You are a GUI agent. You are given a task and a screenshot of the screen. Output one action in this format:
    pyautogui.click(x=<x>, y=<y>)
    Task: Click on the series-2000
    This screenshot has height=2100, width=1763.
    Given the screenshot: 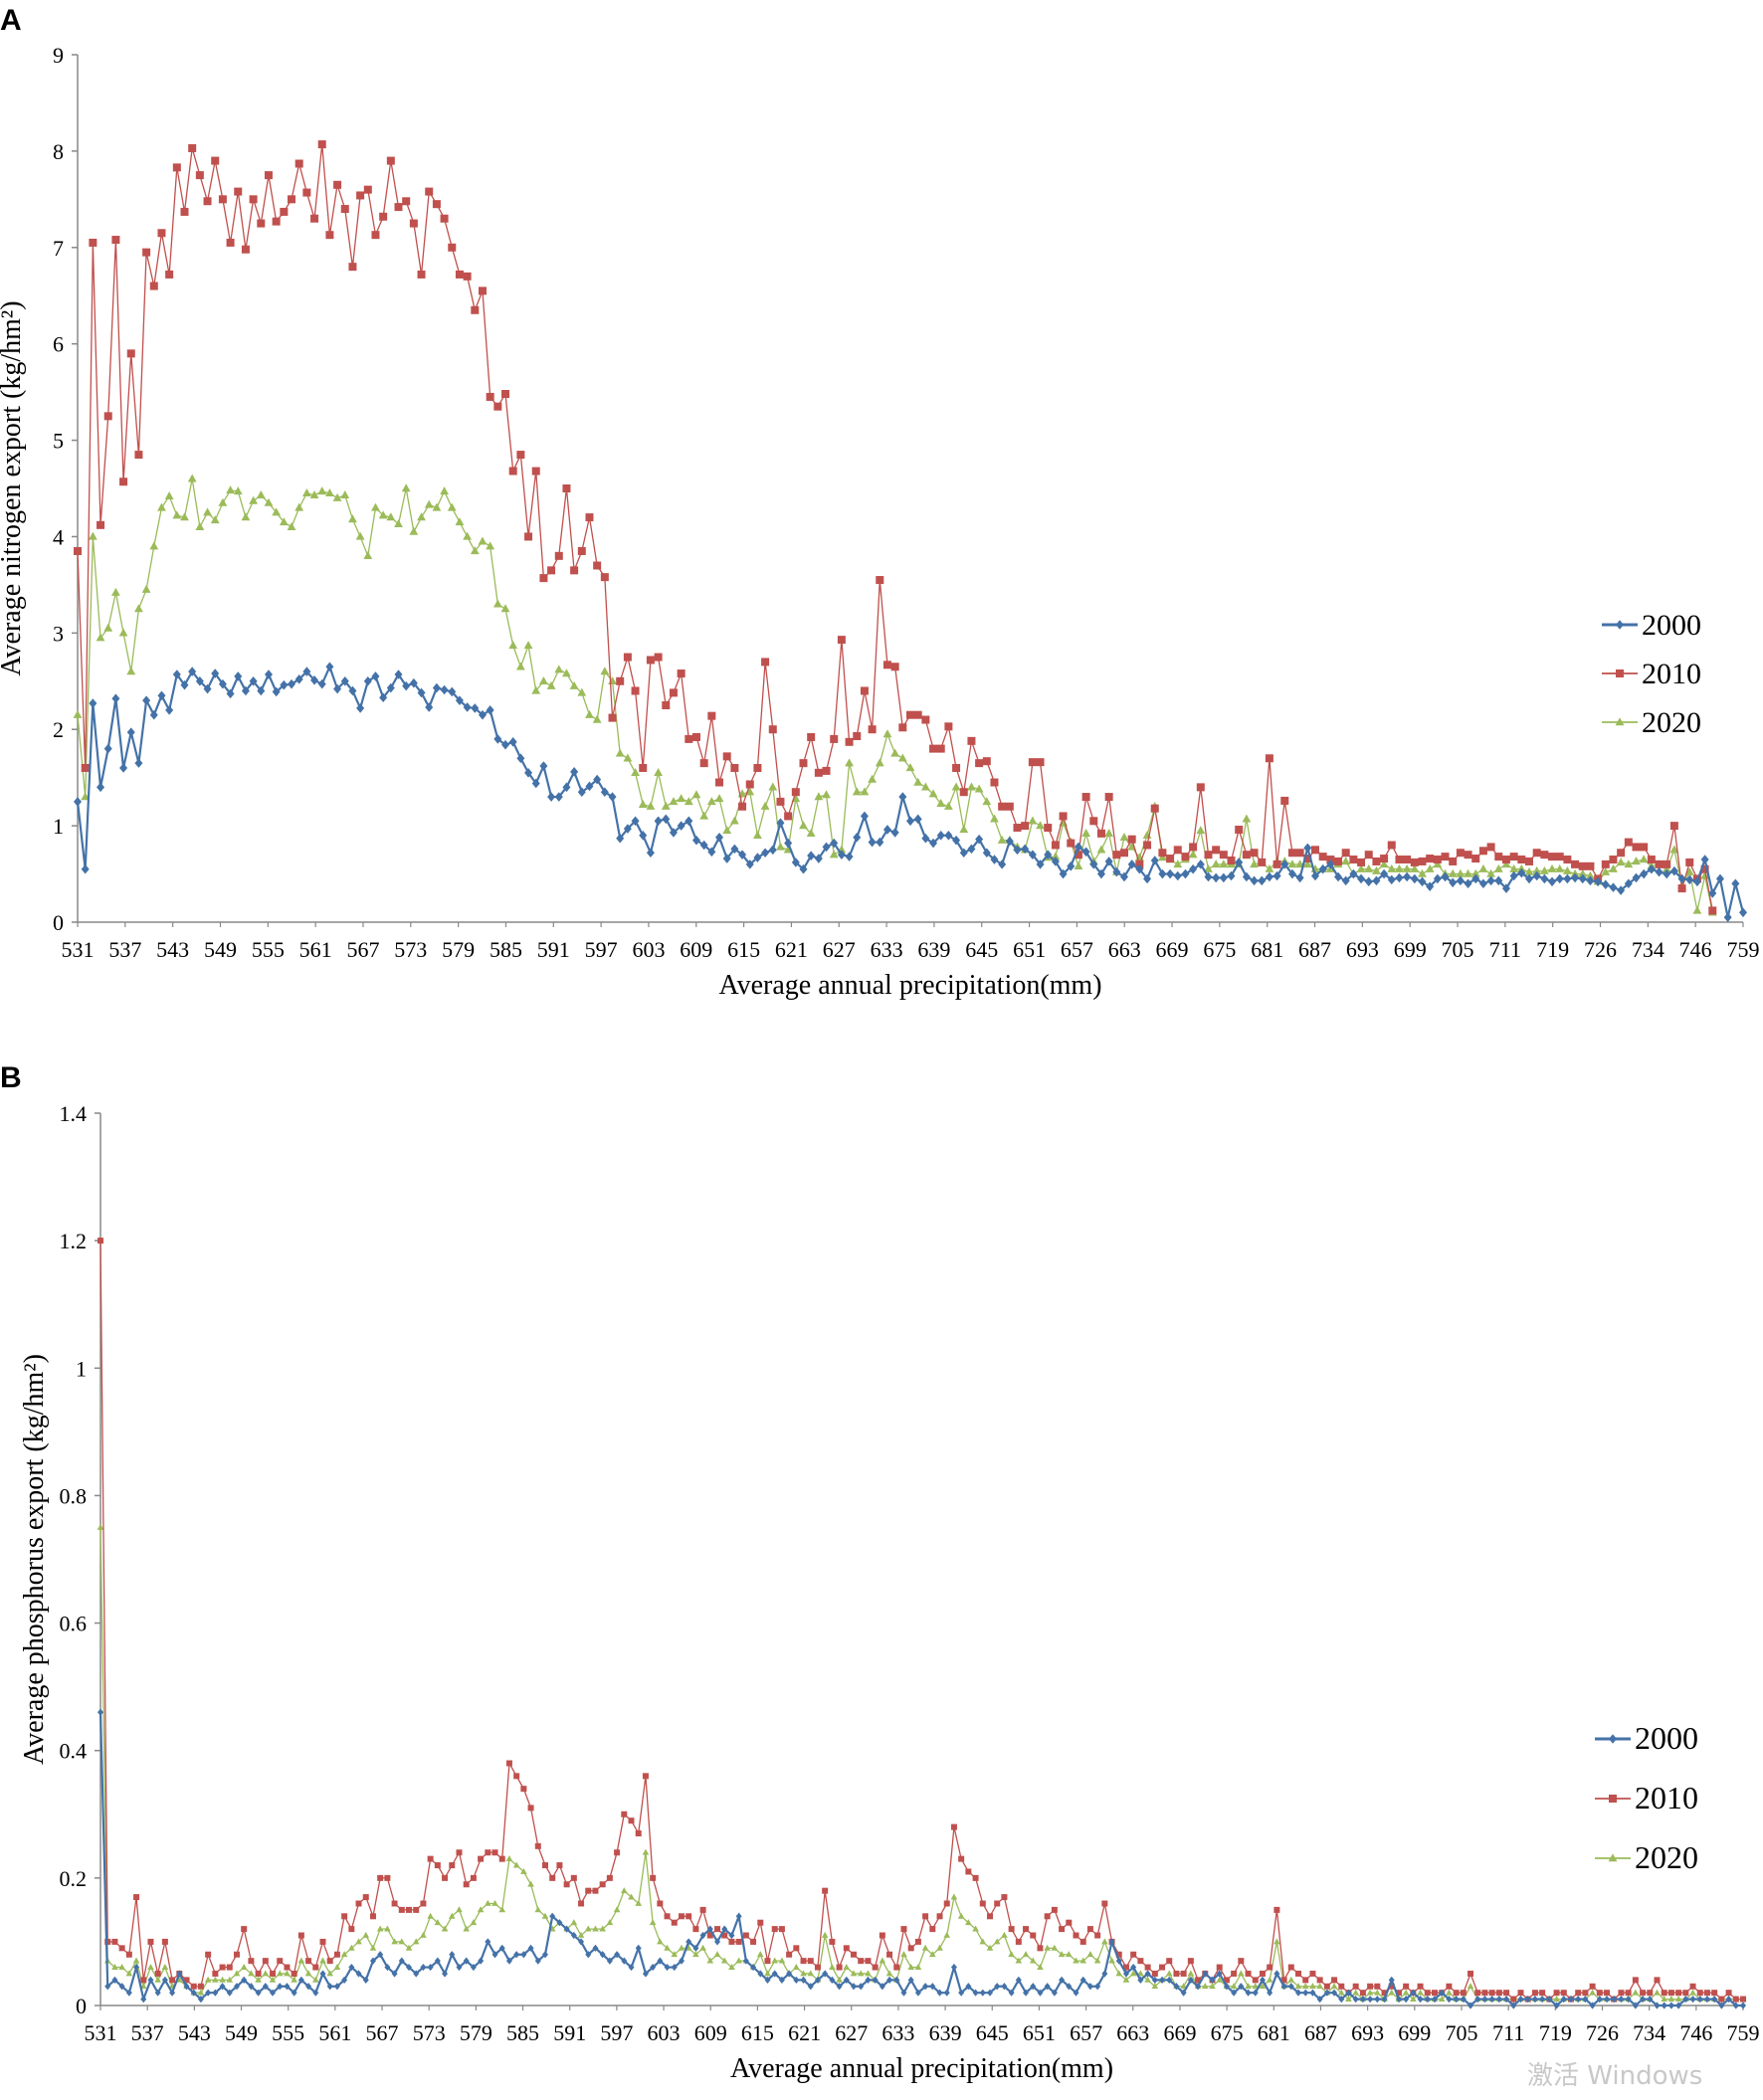 What is the action you would take?
    pyautogui.click(x=910, y=792)
    